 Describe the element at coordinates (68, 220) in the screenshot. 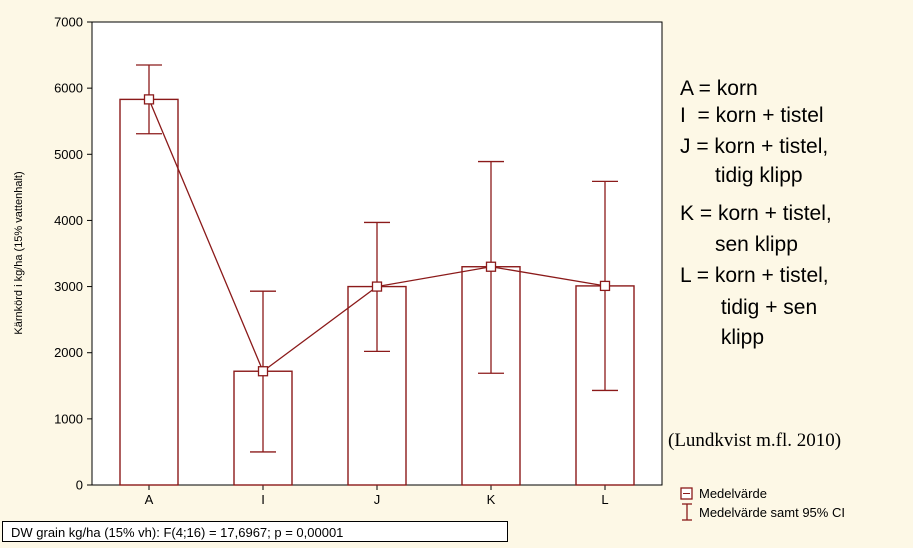

I see `y-tick-label-4: 4000` at that location.